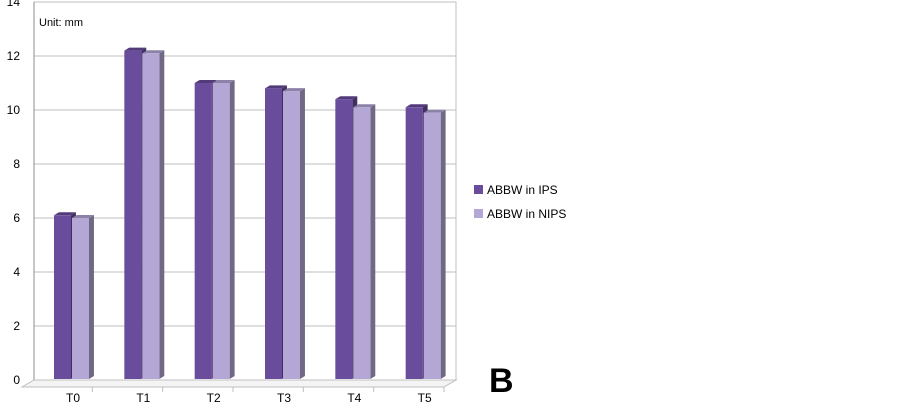 This screenshot has height=408, width=902. Describe the element at coordinates (16, 164) in the screenshot. I see `y-tick-label: 8` at that location.